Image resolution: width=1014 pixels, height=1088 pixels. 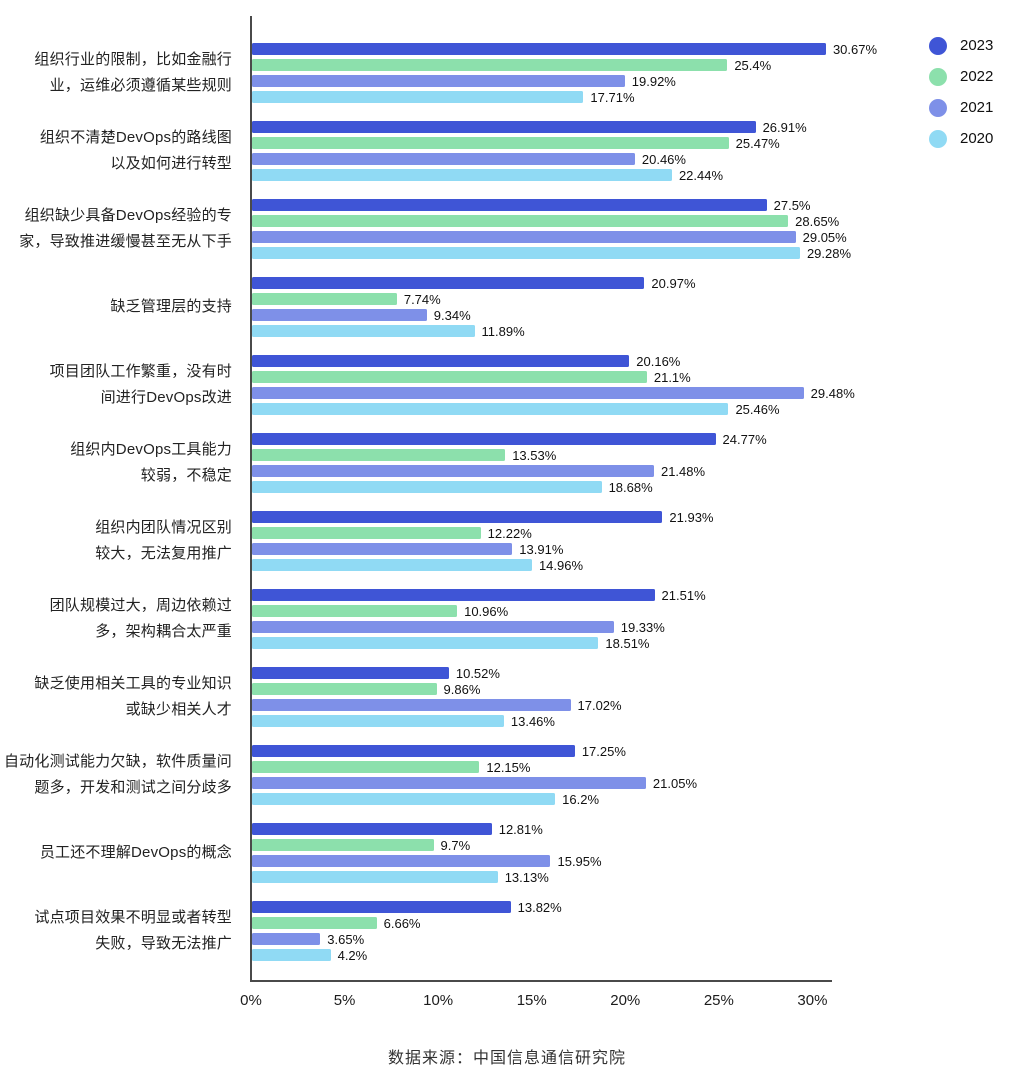 What do you see at coordinates (509, 533) in the screenshot?
I see `bar-value-label: 12.22%` at bounding box center [509, 533].